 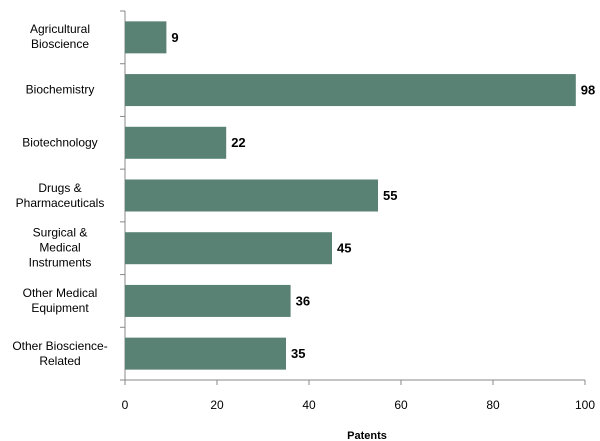 What do you see at coordinates (390, 195) in the screenshot?
I see `value-label: 55` at bounding box center [390, 195].